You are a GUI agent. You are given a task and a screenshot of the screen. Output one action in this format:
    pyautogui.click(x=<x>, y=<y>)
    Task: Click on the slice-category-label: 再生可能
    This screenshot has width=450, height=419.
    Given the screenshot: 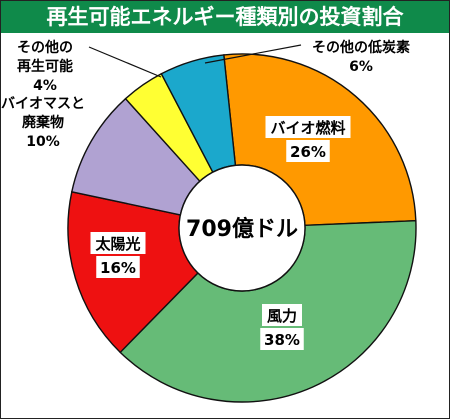 What is the action you would take?
    pyautogui.click(x=45, y=66)
    